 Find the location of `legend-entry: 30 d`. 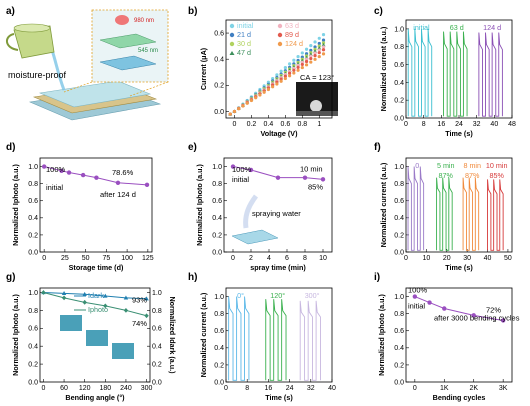

legend-entry: 30 d is located at coordinates (244, 43).